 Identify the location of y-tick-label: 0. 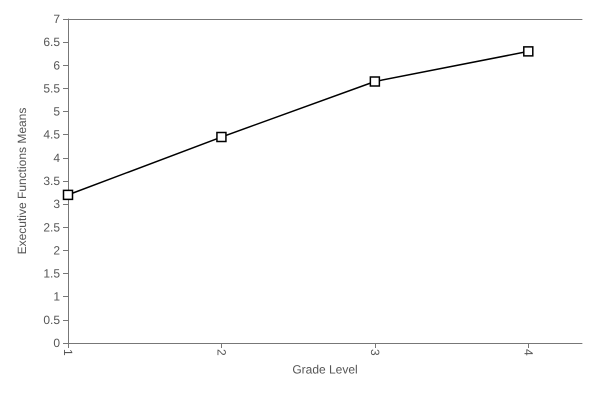
(56, 343).